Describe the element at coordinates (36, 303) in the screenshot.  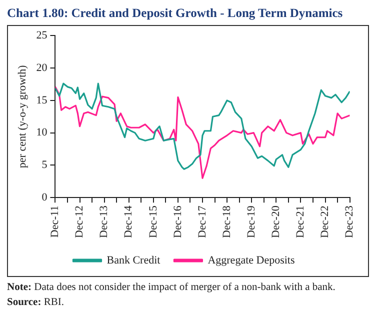
I see `source-note: Source: RBI.` at that location.